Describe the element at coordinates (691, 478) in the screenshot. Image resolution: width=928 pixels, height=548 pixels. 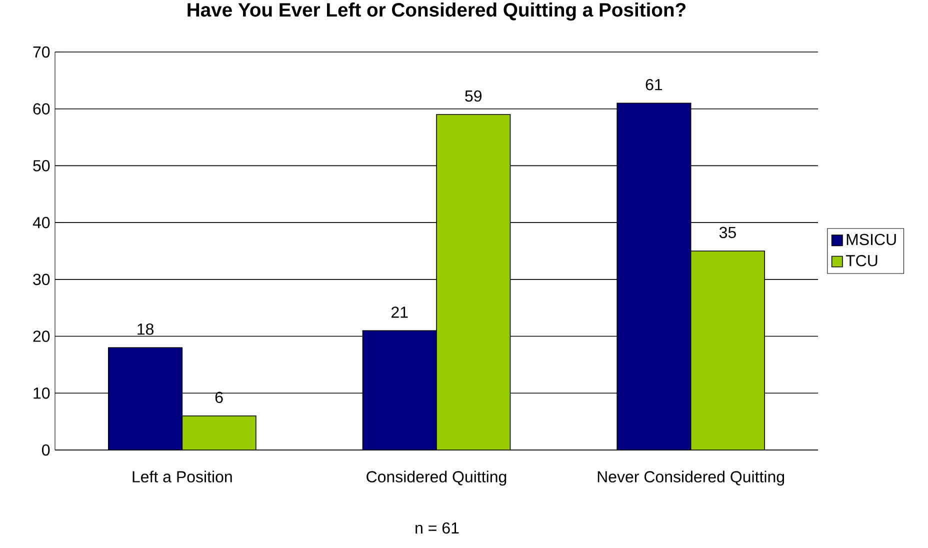
I see `x-tick-label: Never Considered Quitting` at that location.